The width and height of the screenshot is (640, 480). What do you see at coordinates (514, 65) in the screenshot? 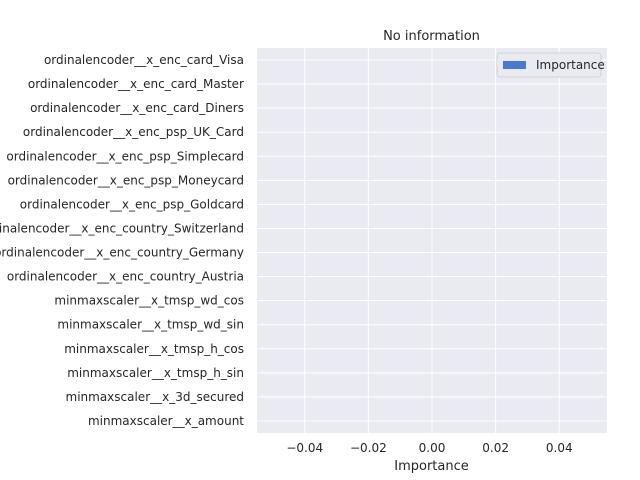
I see `legend-swatch` at bounding box center [514, 65].